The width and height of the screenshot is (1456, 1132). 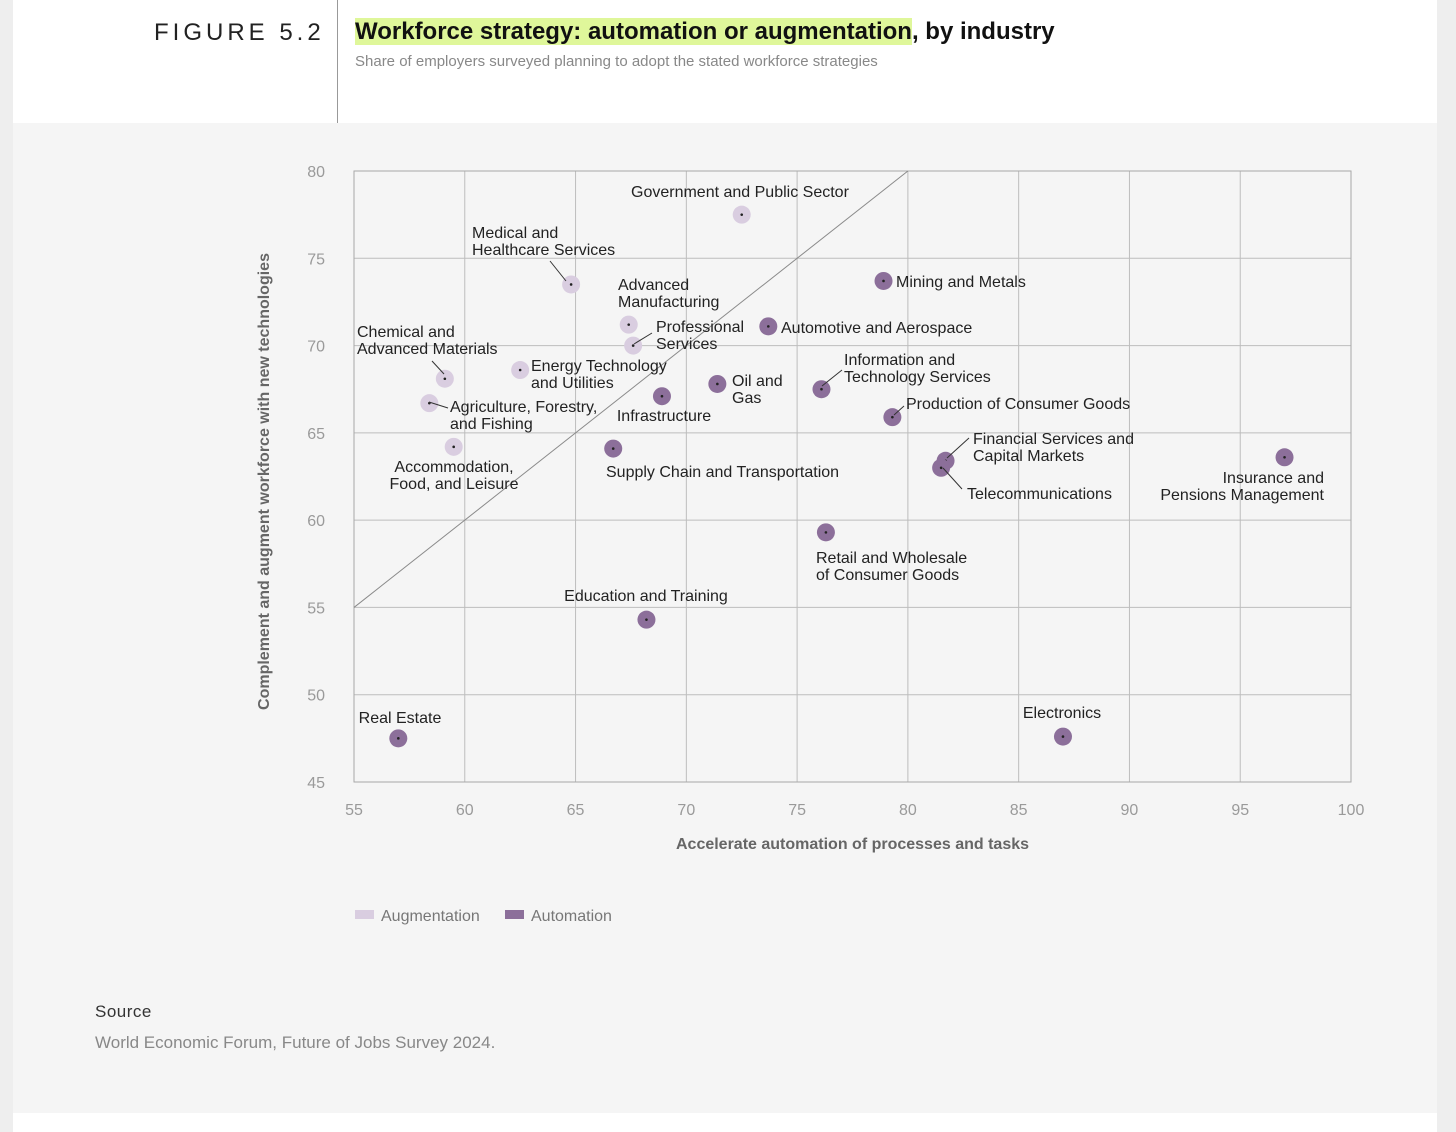 I want to click on point-label-insurance-and-pensions-management: Insurance and Pensions Management, so click(x=1242, y=487).